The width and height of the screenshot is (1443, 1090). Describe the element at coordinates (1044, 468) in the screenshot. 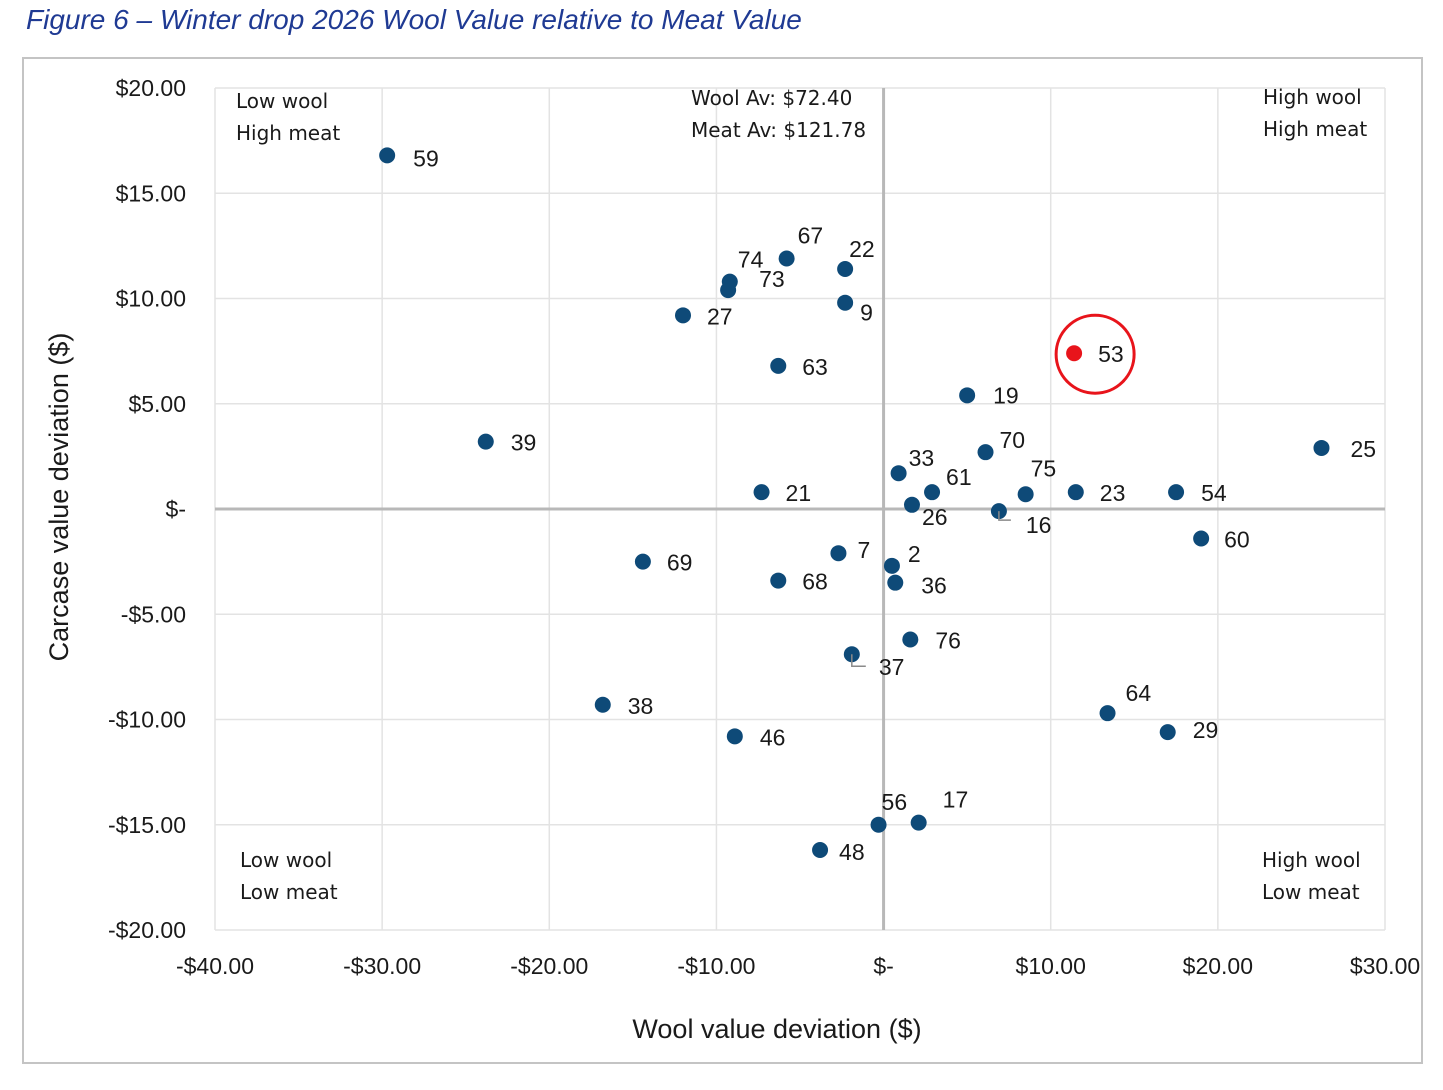

I see `data-label-75: 75` at that location.